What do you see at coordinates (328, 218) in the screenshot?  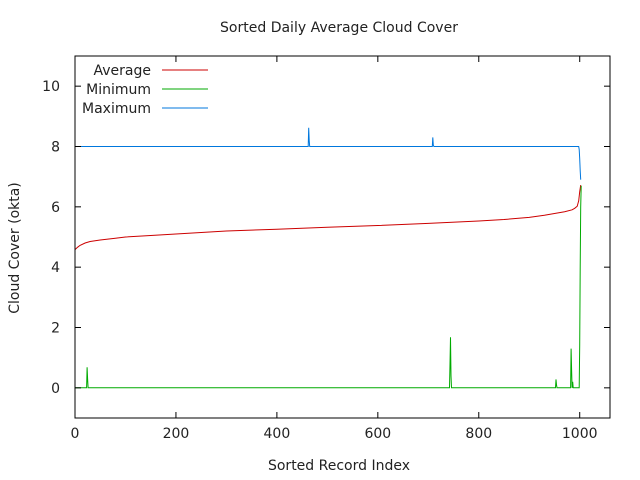 I see `series-line-average` at bounding box center [328, 218].